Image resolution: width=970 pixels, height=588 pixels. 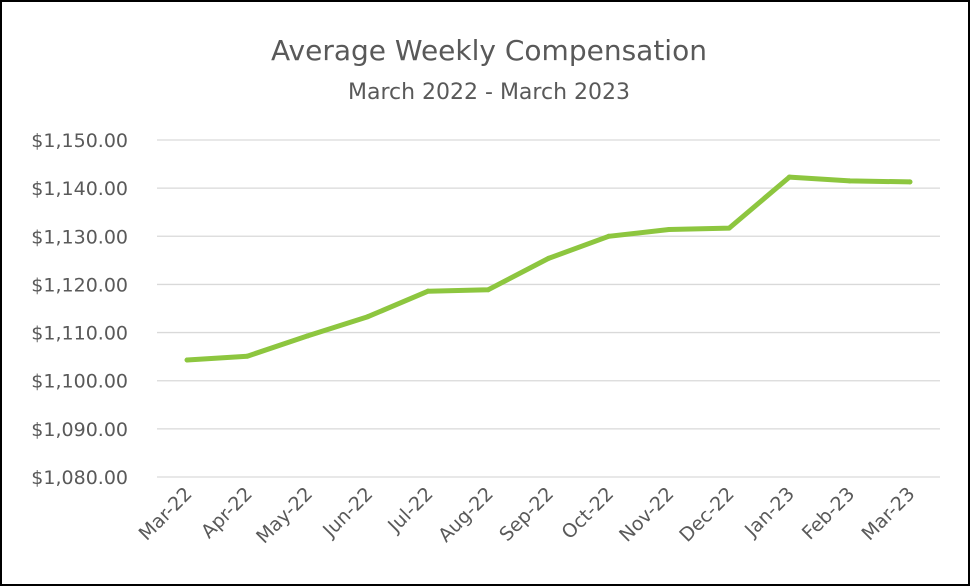 What do you see at coordinates (79, 382) in the screenshot?
I see `y-tick-label: $1,100.00` at bounding box center [79, 382].